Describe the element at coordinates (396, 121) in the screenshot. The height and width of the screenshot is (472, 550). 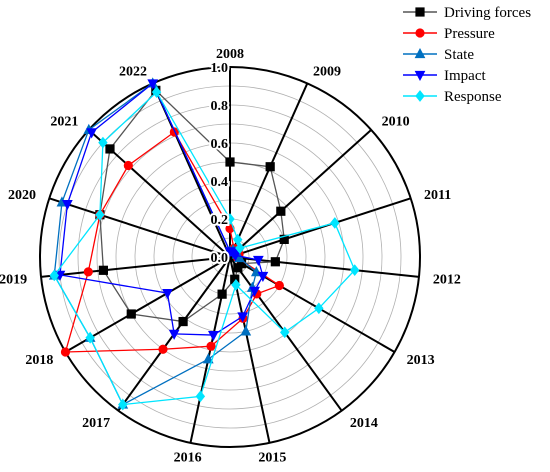
I see `year-label-2010: 2010` at that location.